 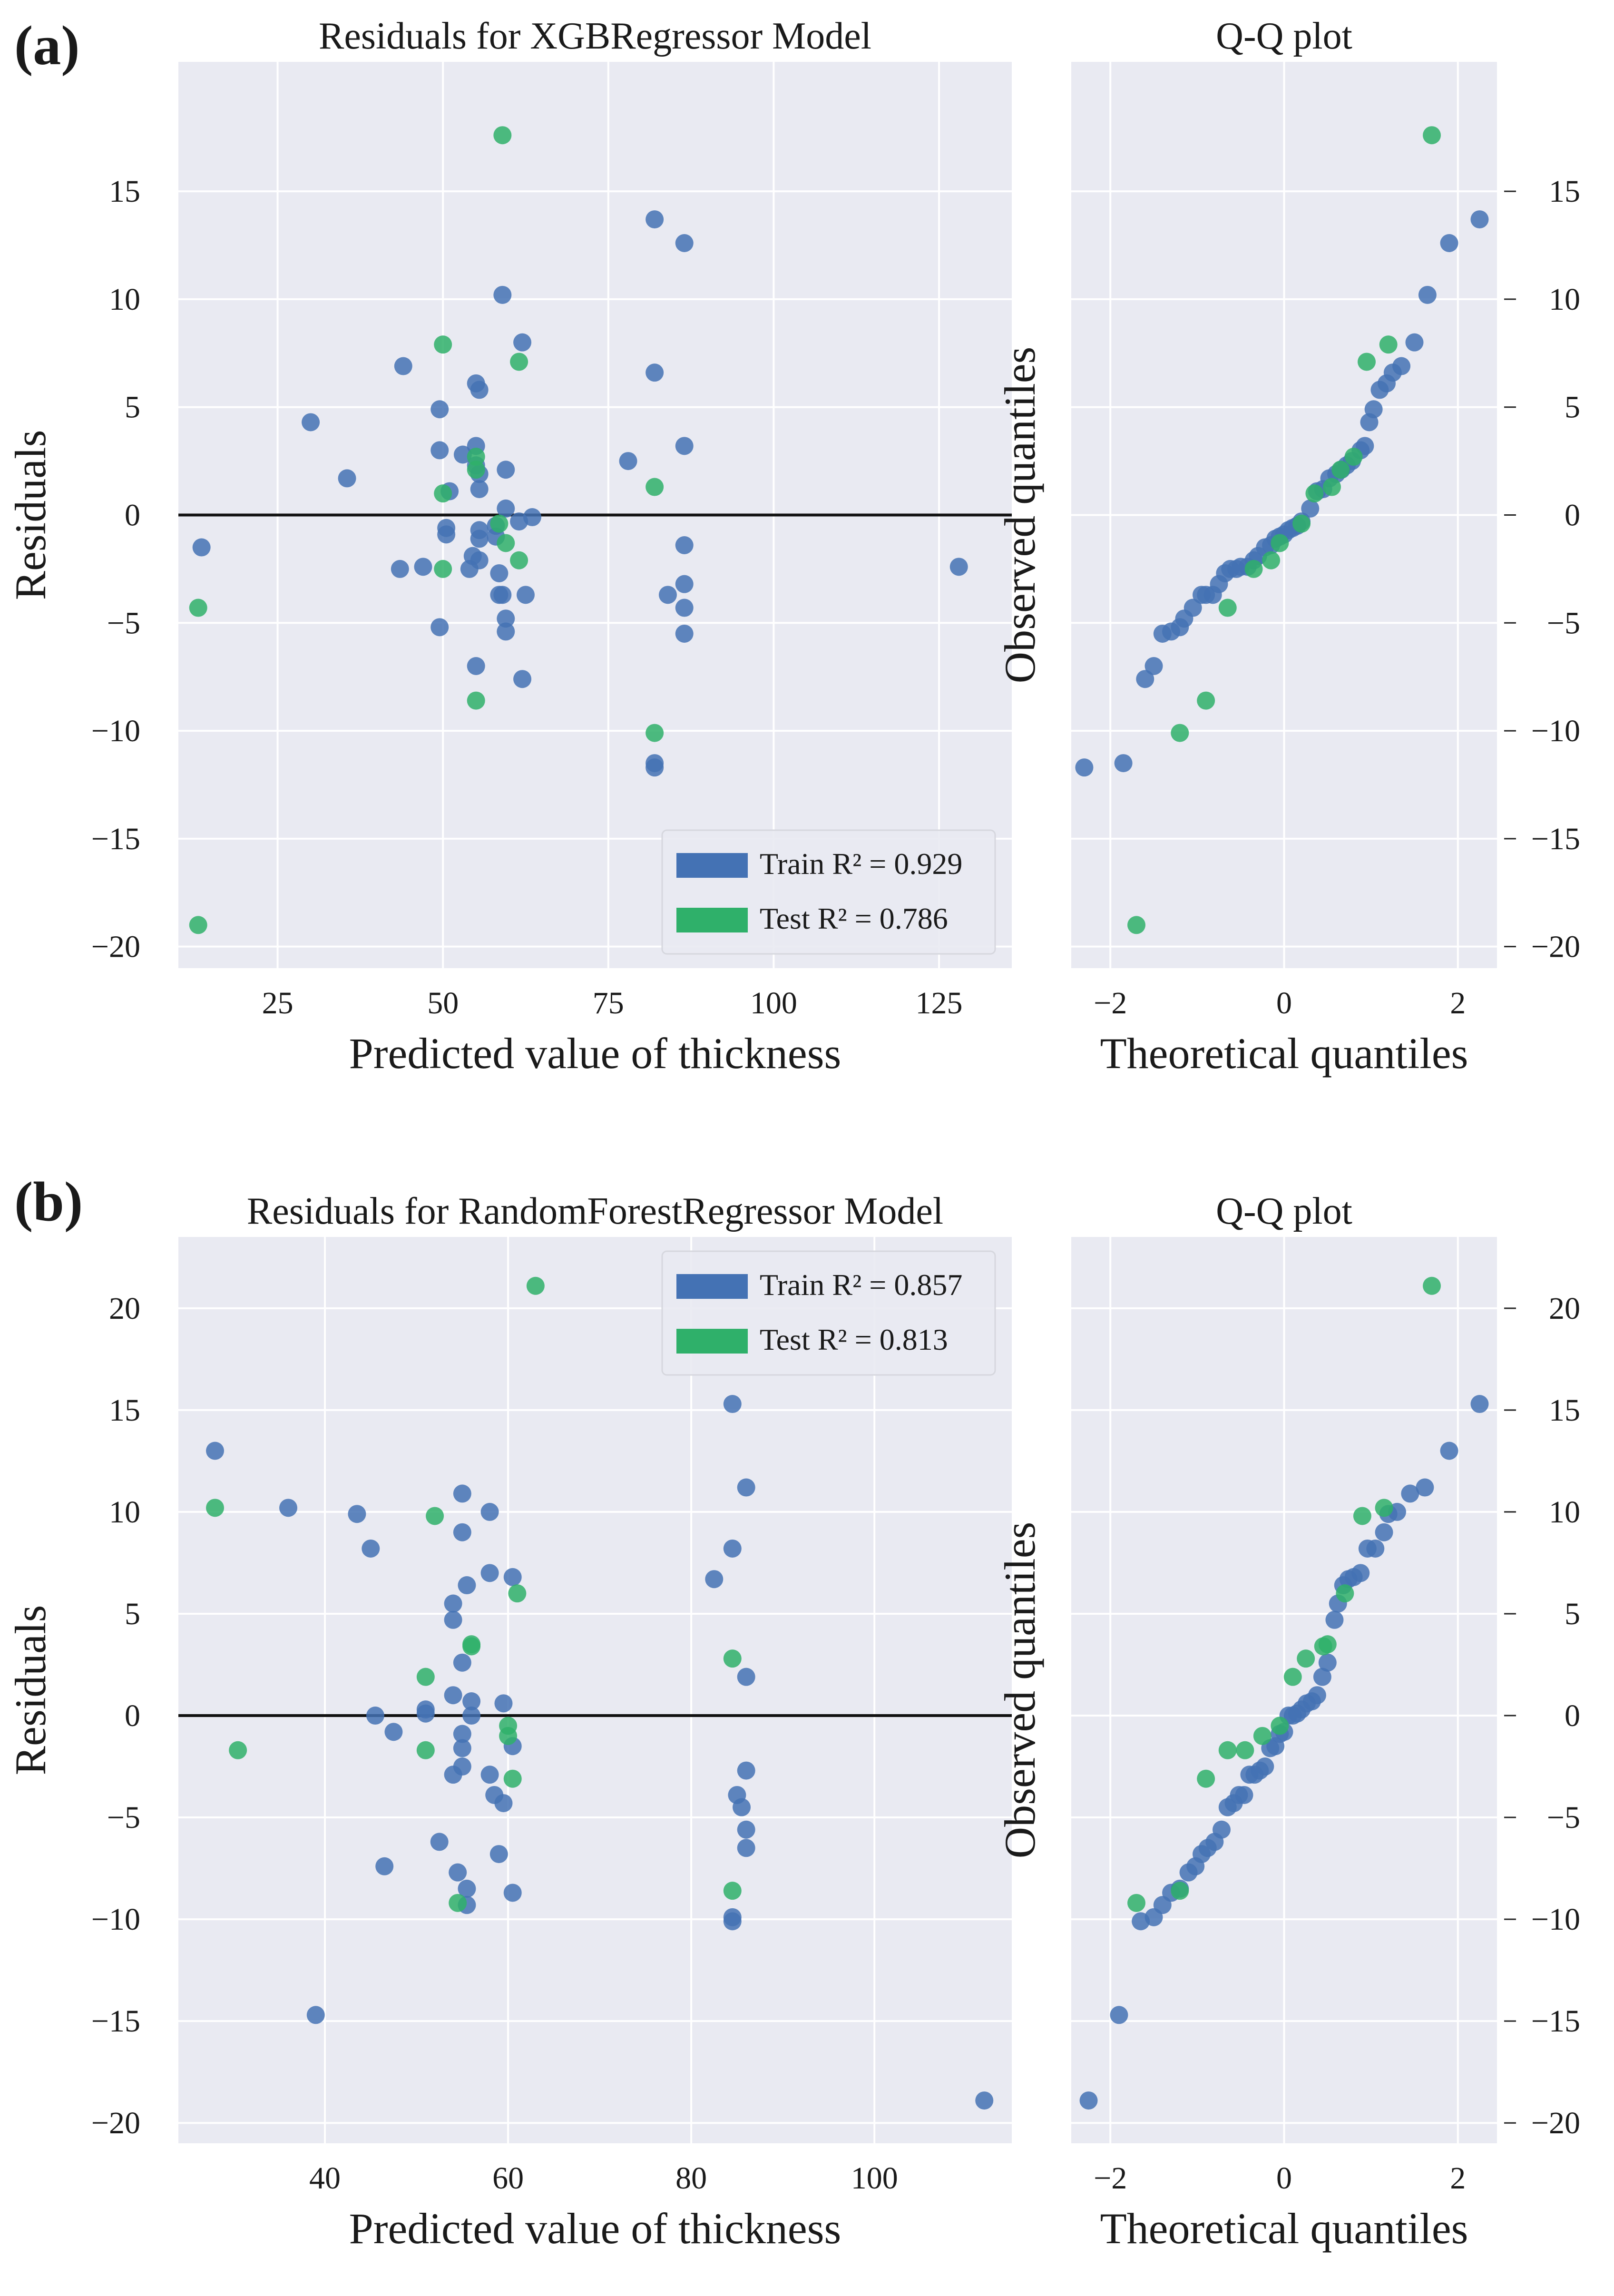 I want to click on plot-title: Residuals for XGBRegressor Model, so click(x=595, y=36).